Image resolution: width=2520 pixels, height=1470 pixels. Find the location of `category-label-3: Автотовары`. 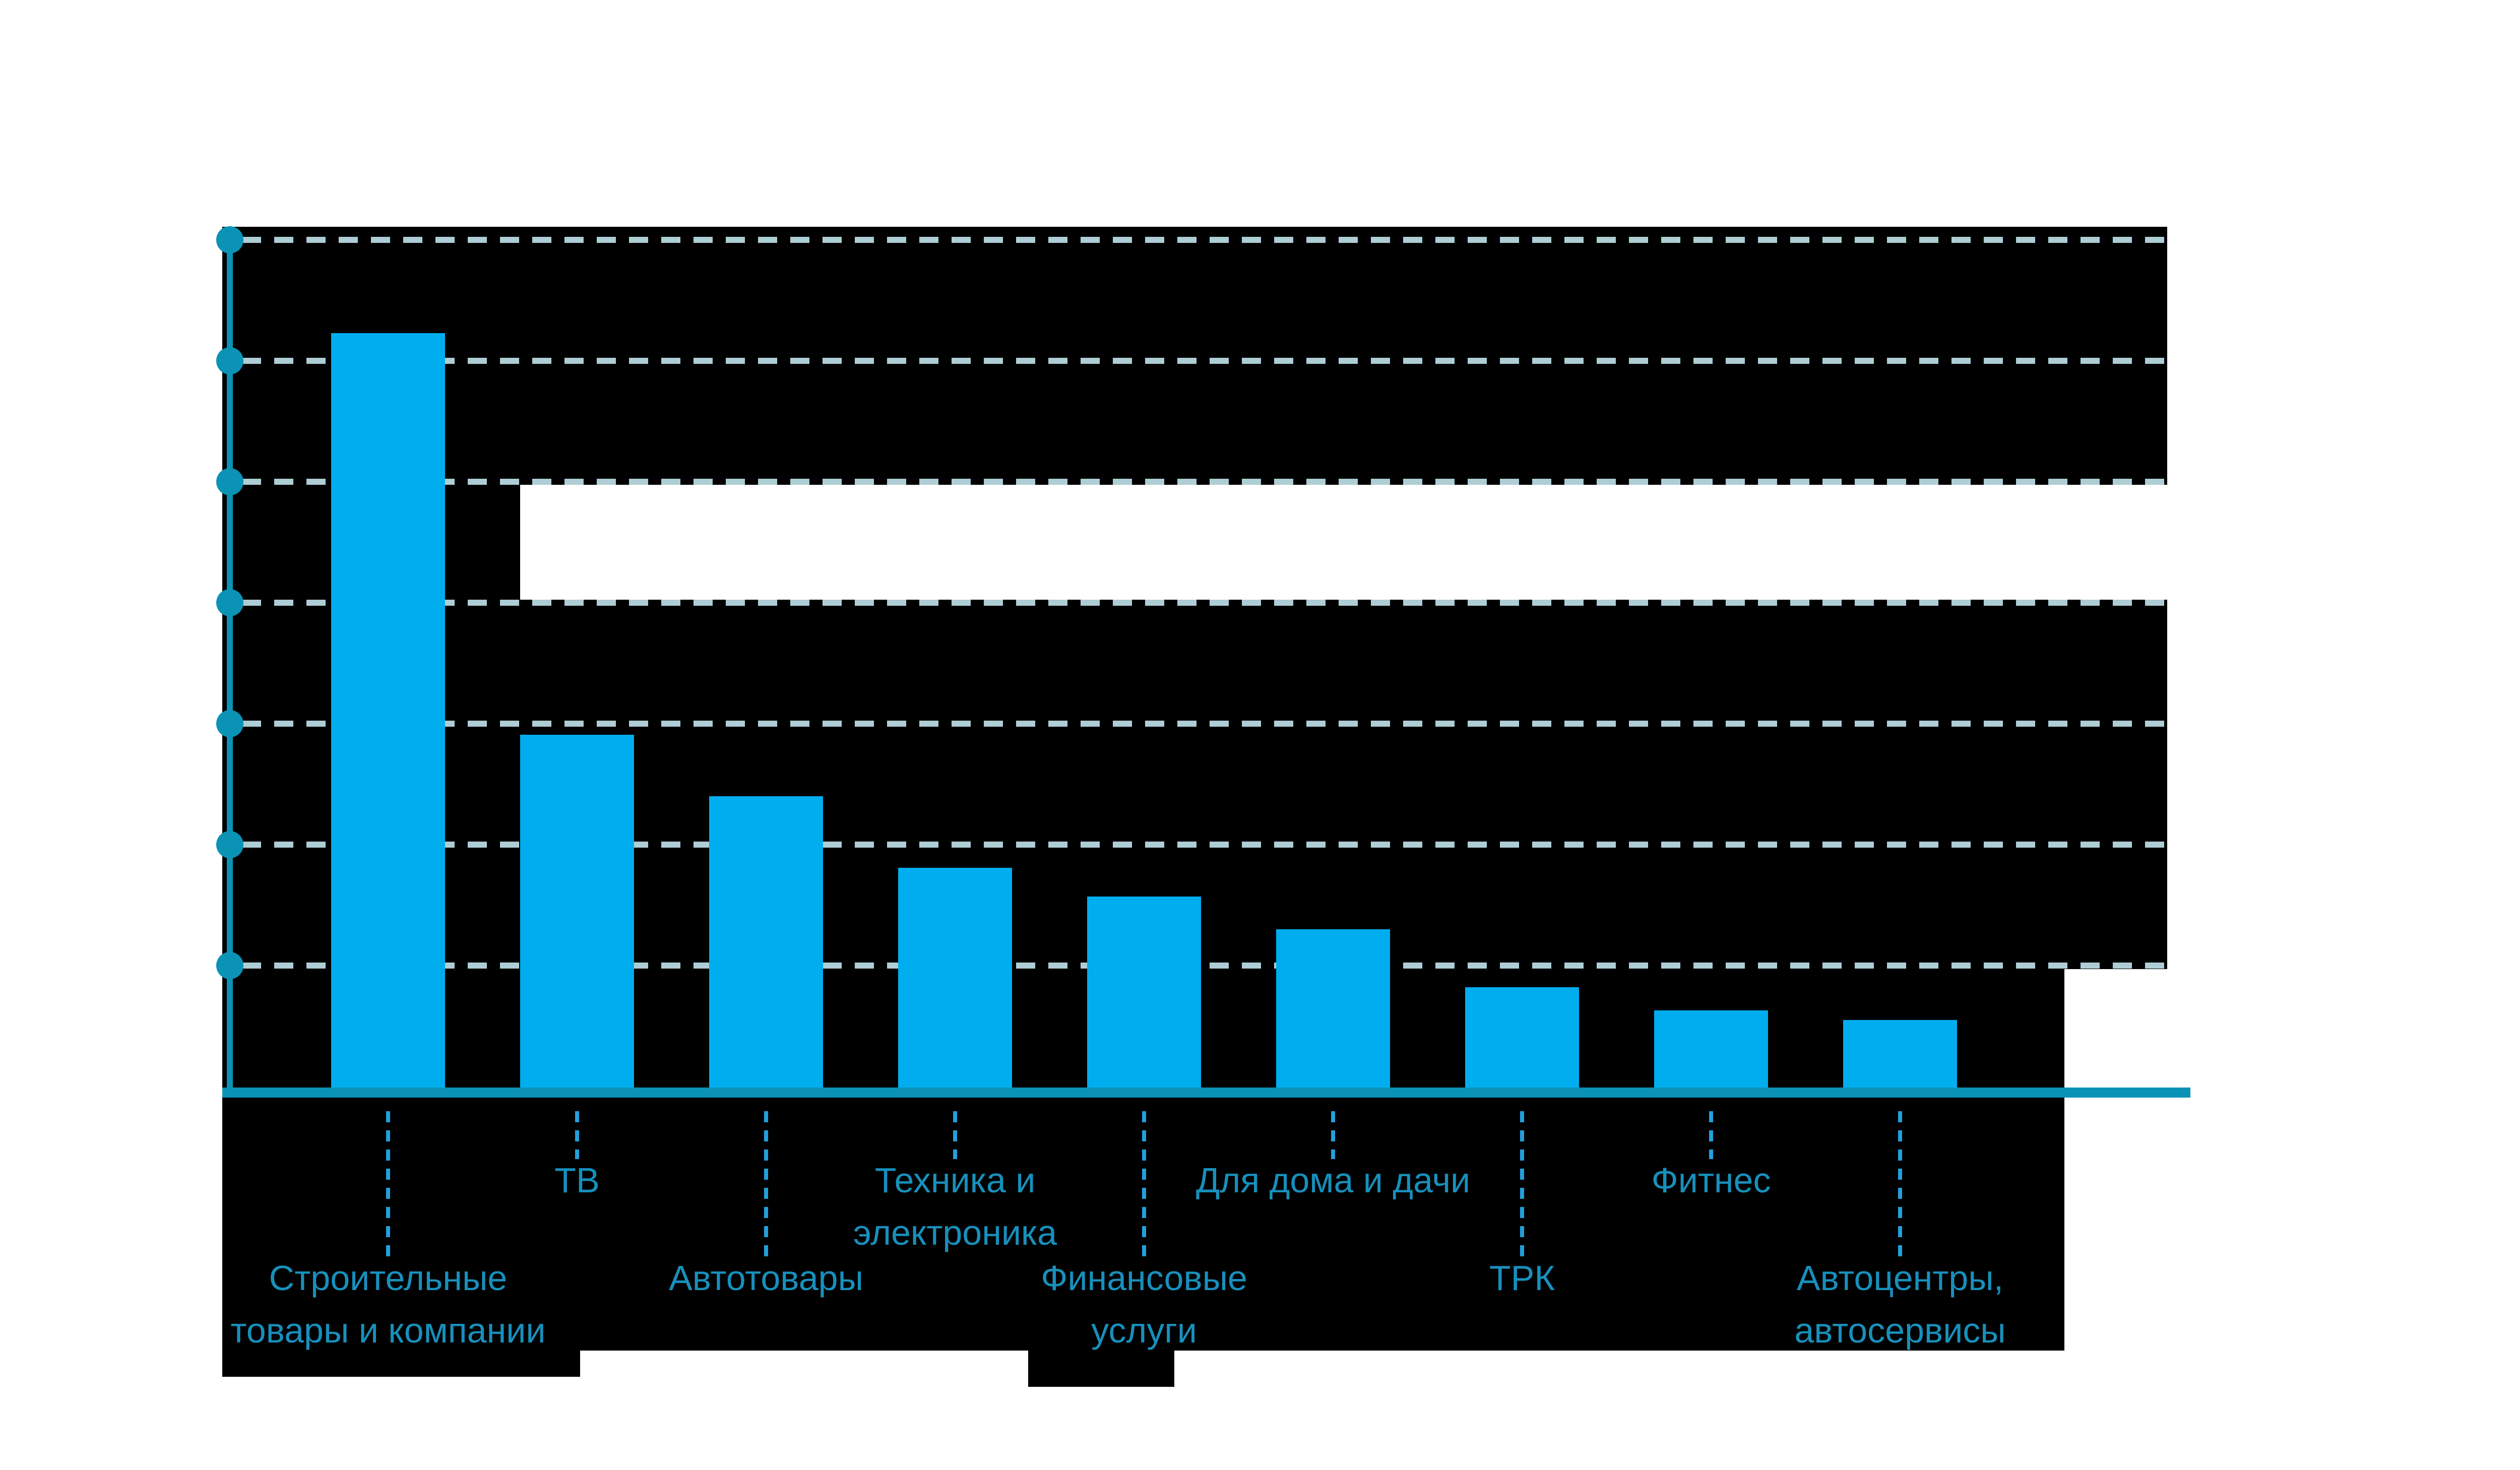

category-label-3: Автотовары is located at coordinates (766, 1278).